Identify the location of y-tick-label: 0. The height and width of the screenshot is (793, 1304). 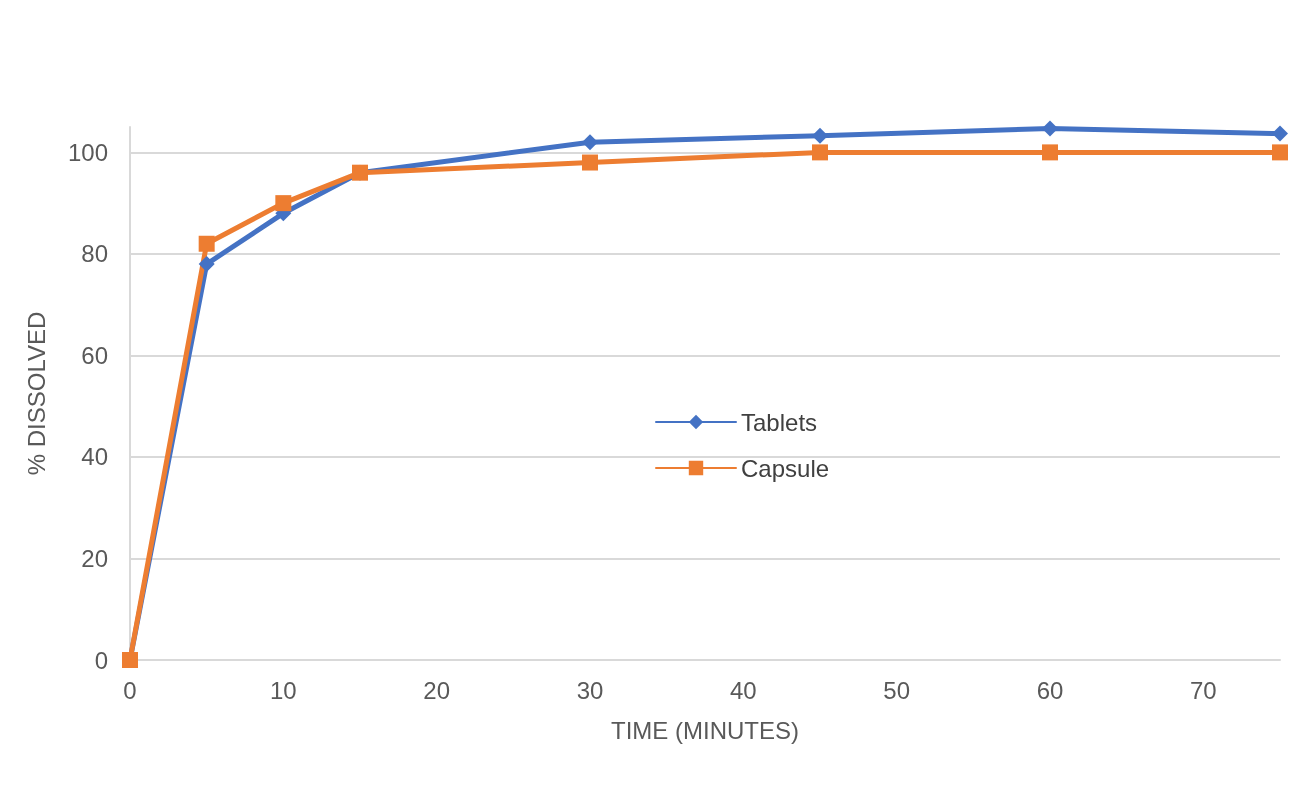
(101, 660).